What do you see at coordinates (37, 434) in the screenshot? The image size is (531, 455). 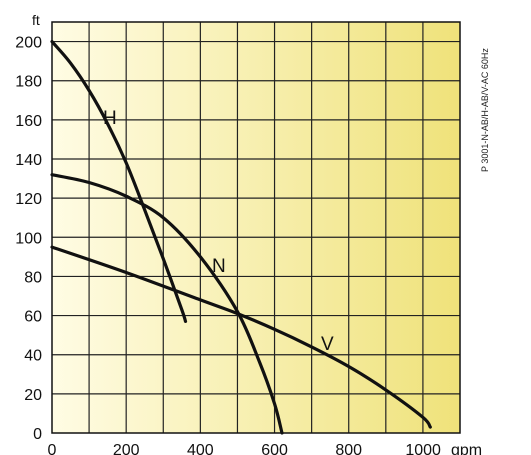 I see `y-tick-label: 0` at bounding box center [37, 434].